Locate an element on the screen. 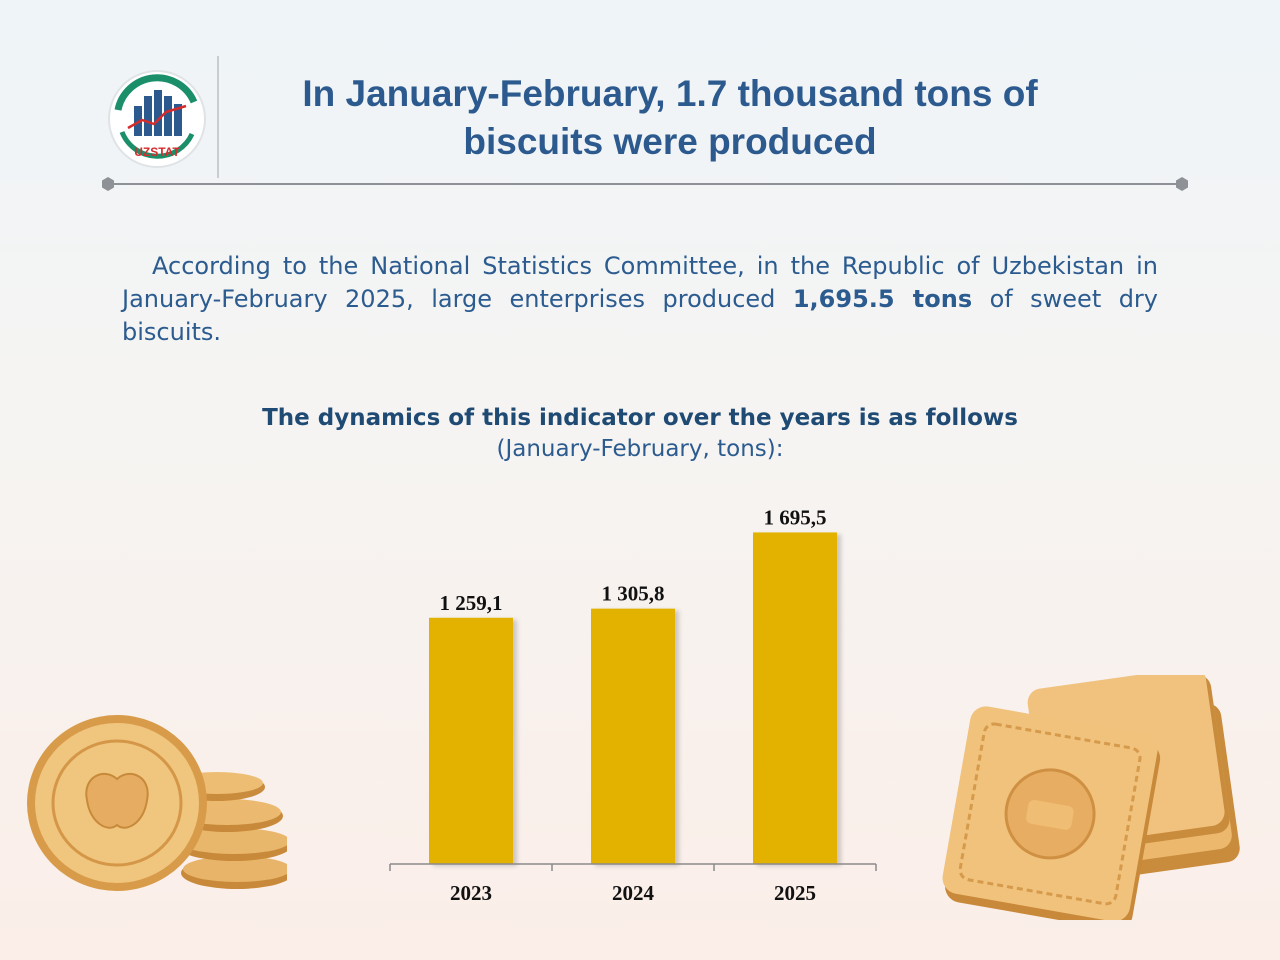  header-divider is located at coordinates (218, 117).